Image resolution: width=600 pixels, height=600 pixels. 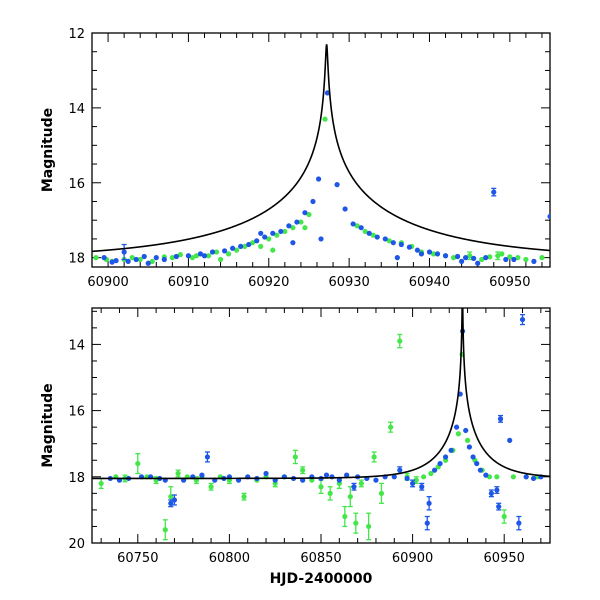 I want to click on y-tick-label: 20, so click(x=76, y=544).